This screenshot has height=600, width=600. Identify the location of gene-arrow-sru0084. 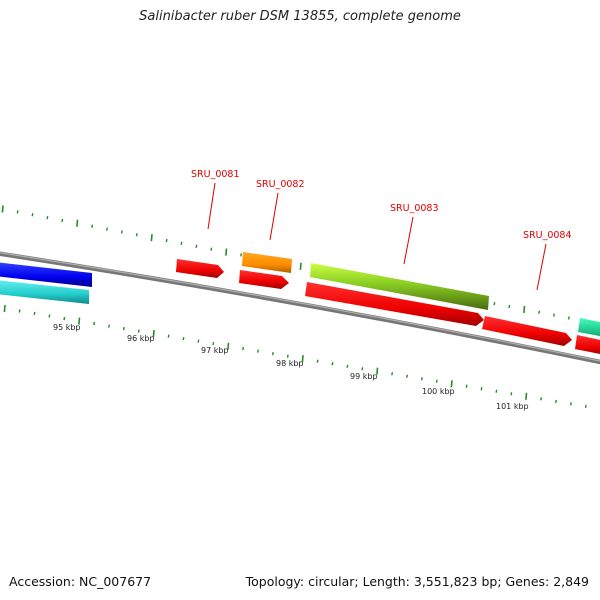
(527, 331).